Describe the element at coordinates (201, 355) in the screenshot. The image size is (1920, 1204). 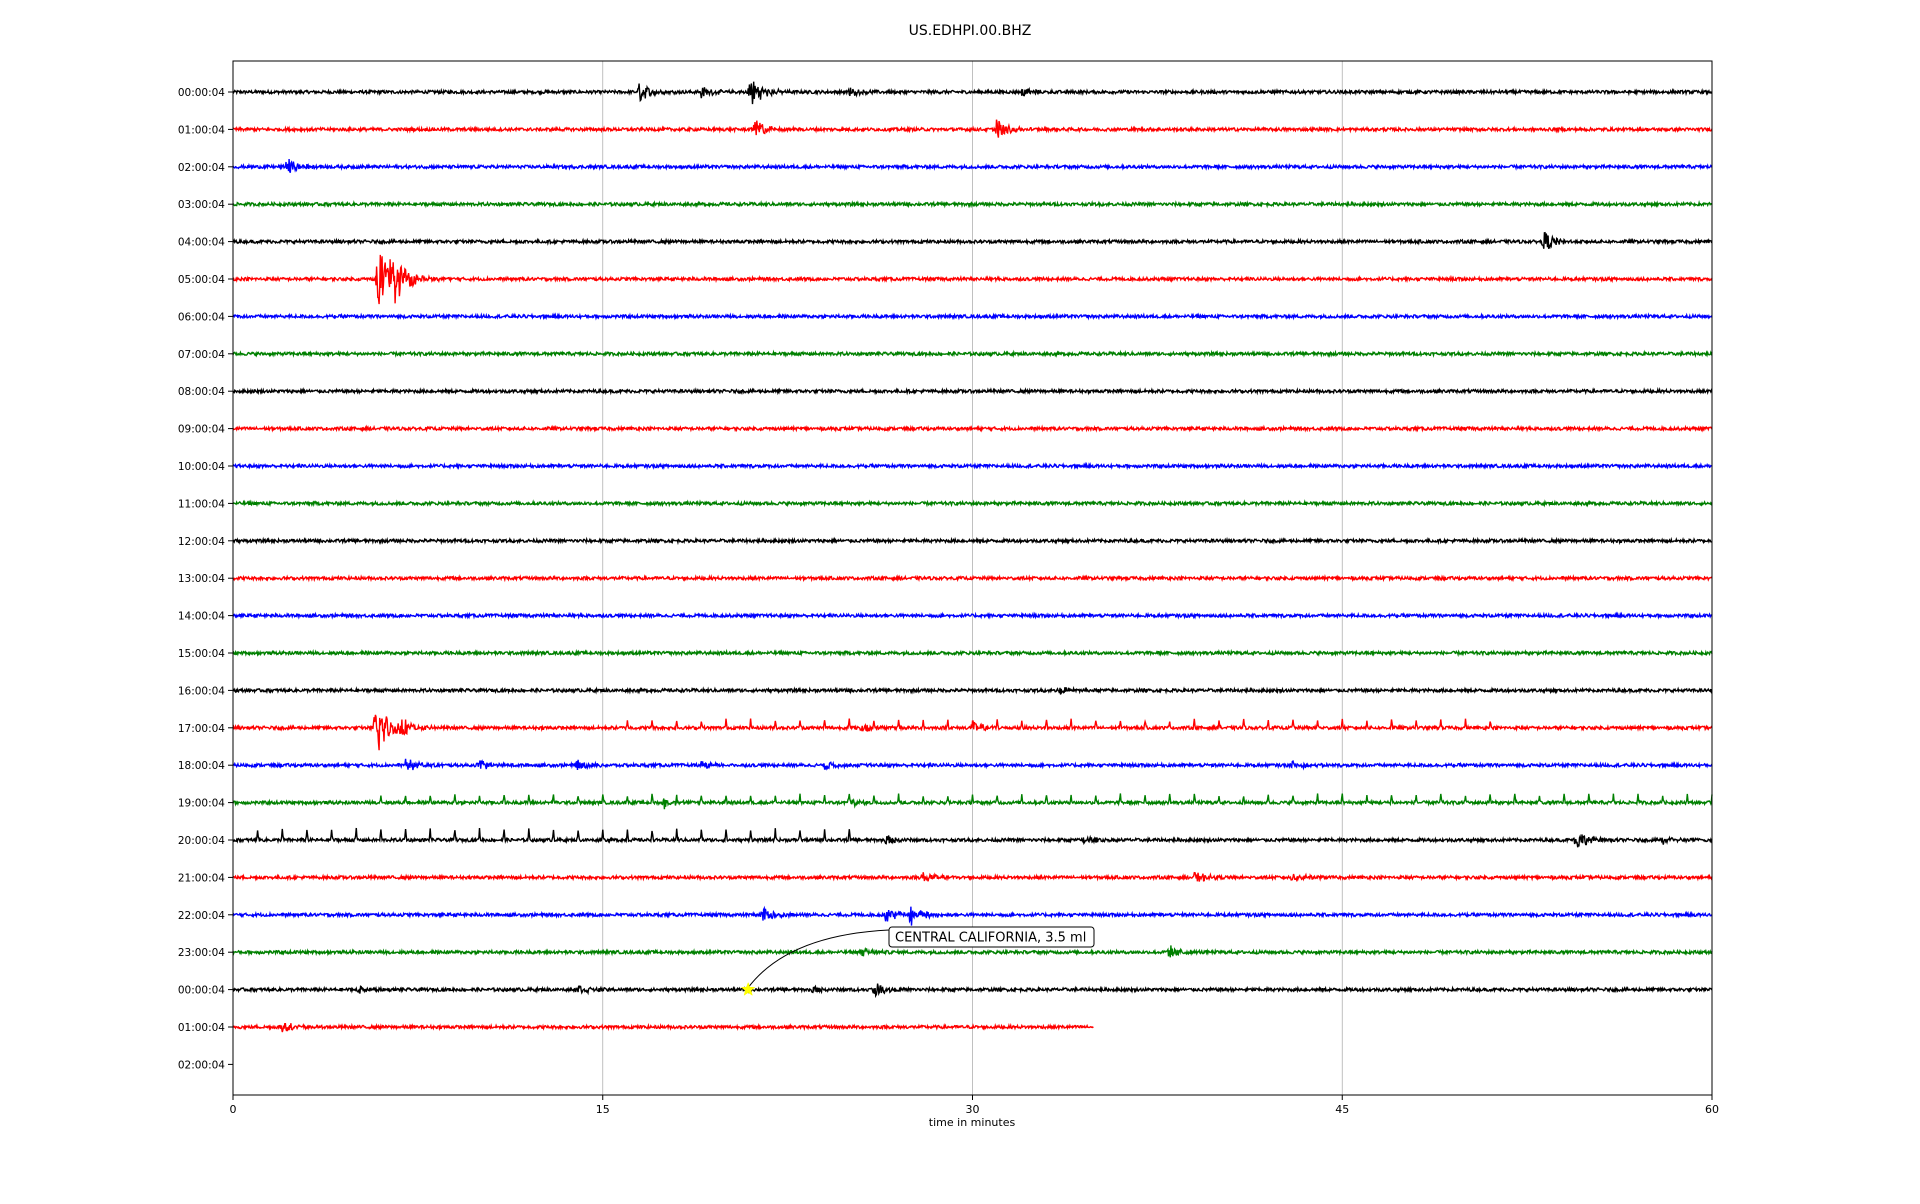
I see `row-time-label: 07:00:04` at that location.